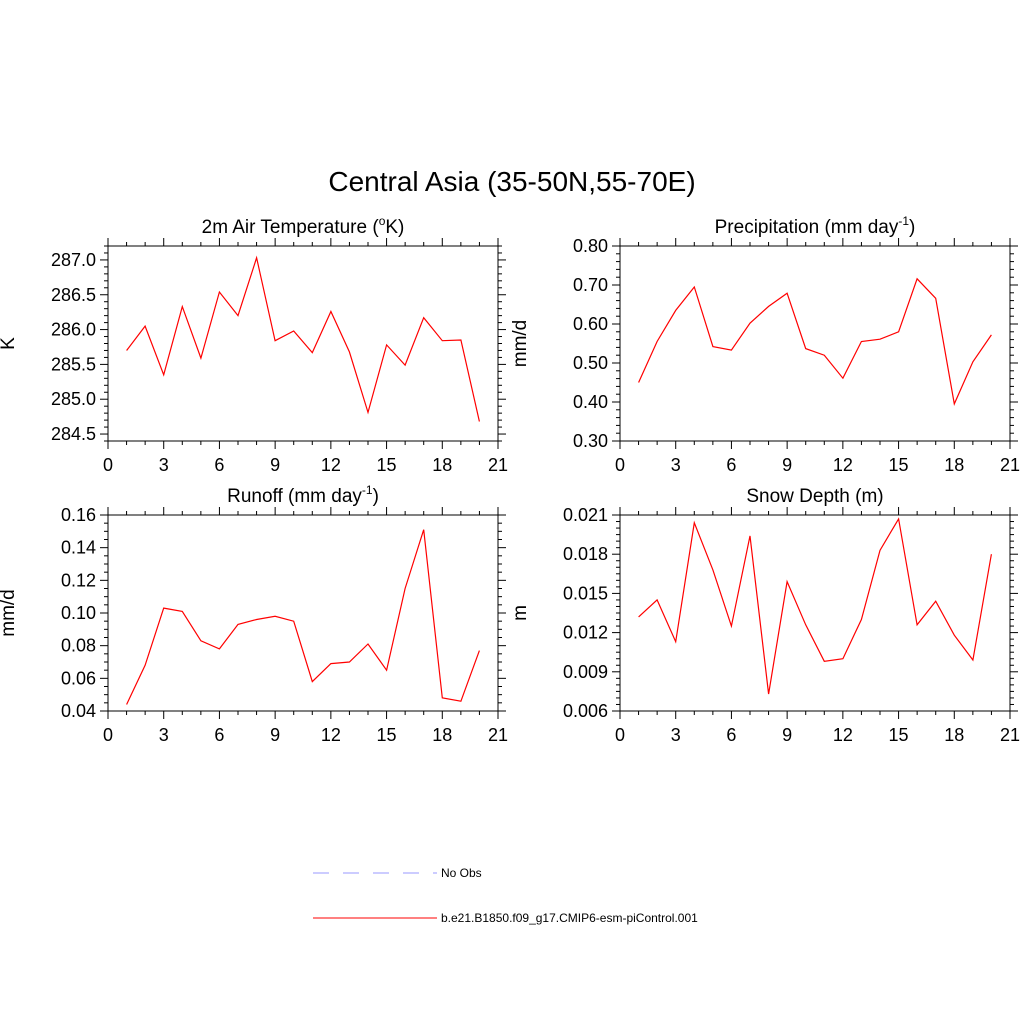 The image size is (1024, 1024). I want to click on snow-depth-y-tick-label: 0.009, so click(585, 672).